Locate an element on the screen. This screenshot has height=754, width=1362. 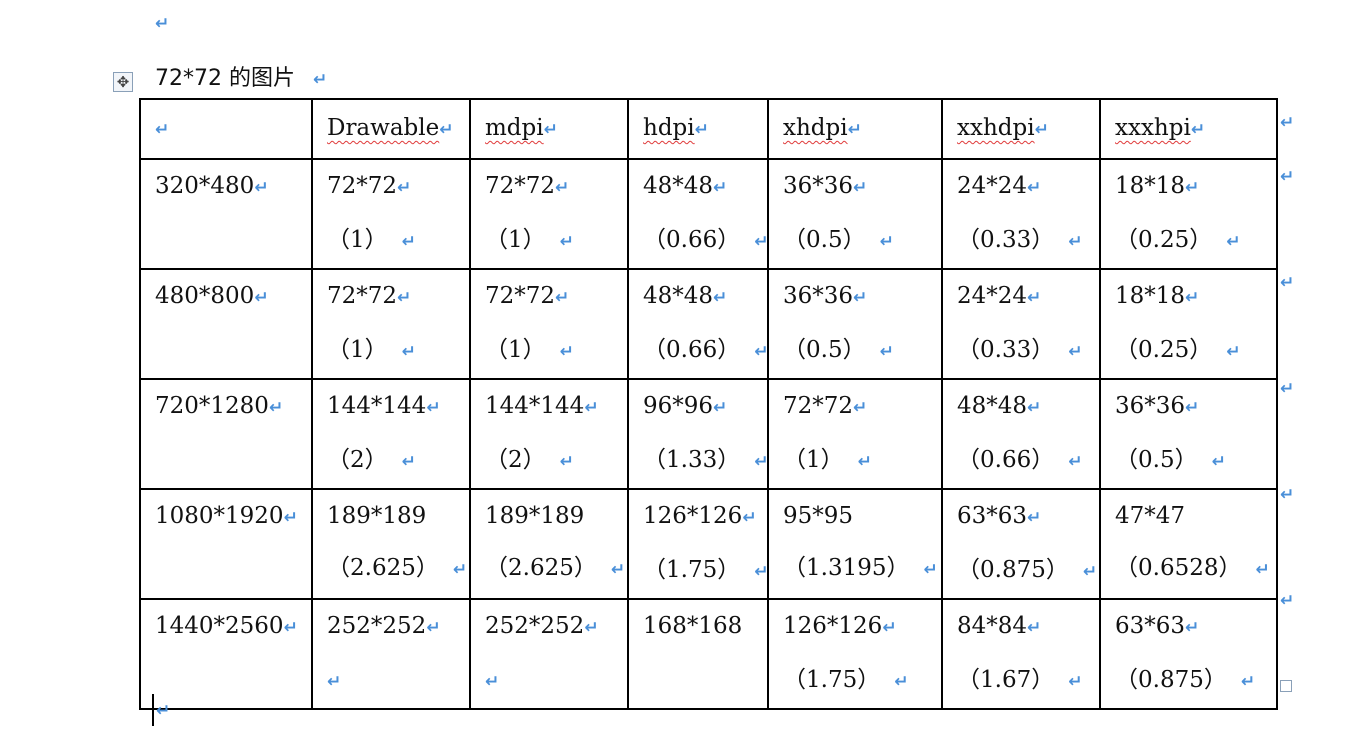
table-move-handle-icon: ✥ is located at coordinates (123, 82).